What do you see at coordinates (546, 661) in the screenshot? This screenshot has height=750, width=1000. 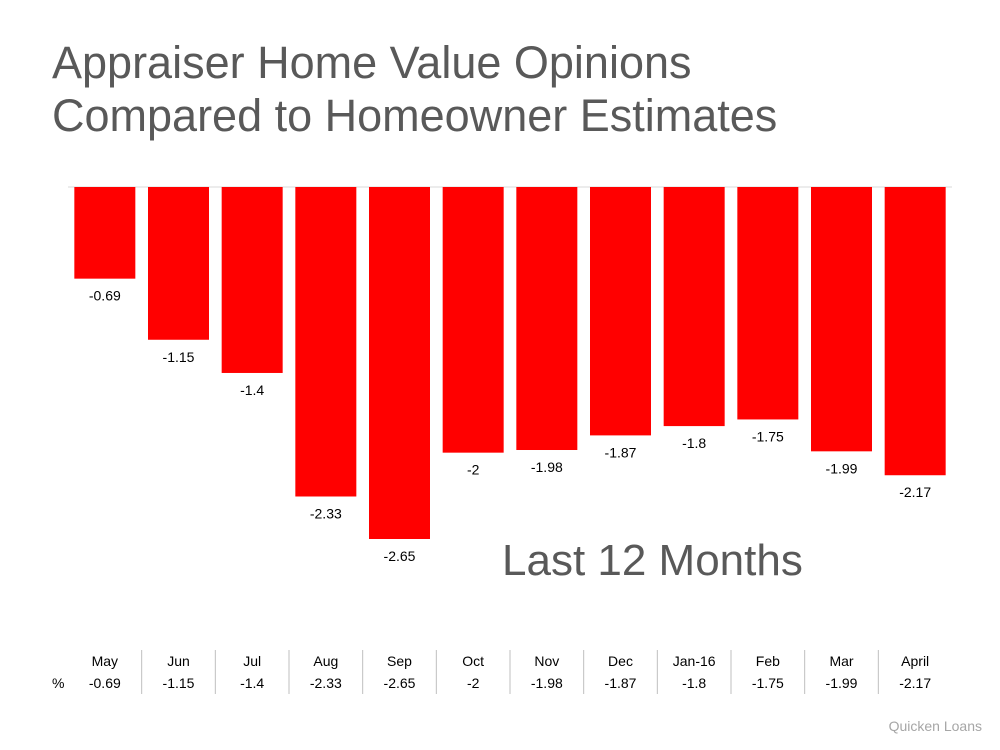 I see `table-category-label: Nov` at bounding box center [546, 661].